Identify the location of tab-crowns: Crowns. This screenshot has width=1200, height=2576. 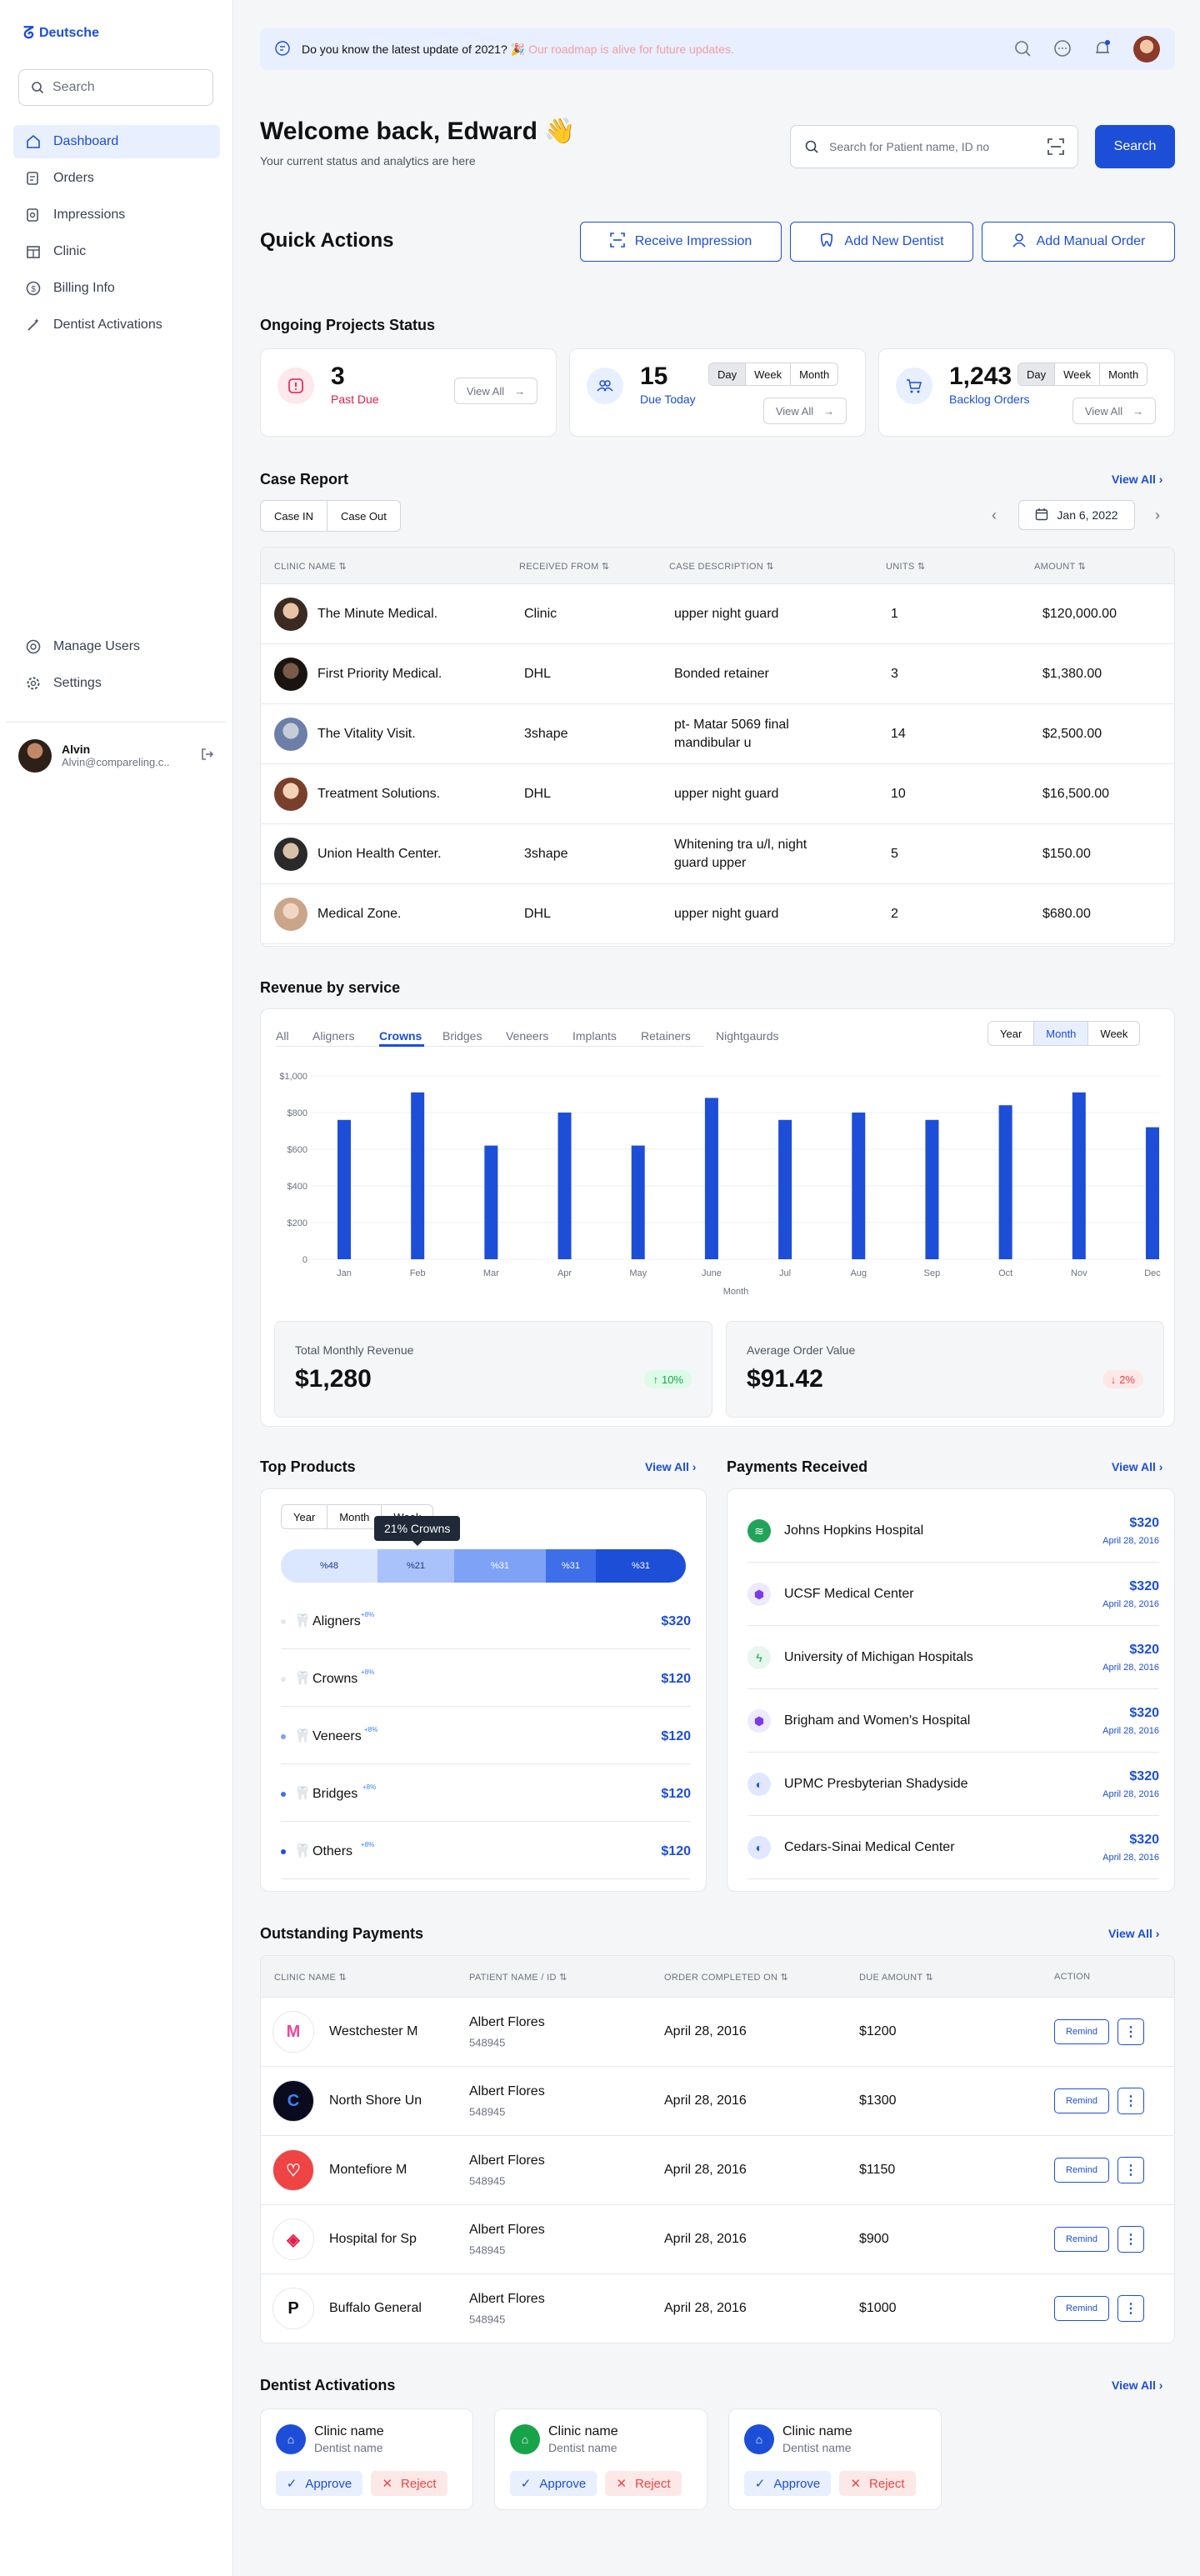
(400, 1036).